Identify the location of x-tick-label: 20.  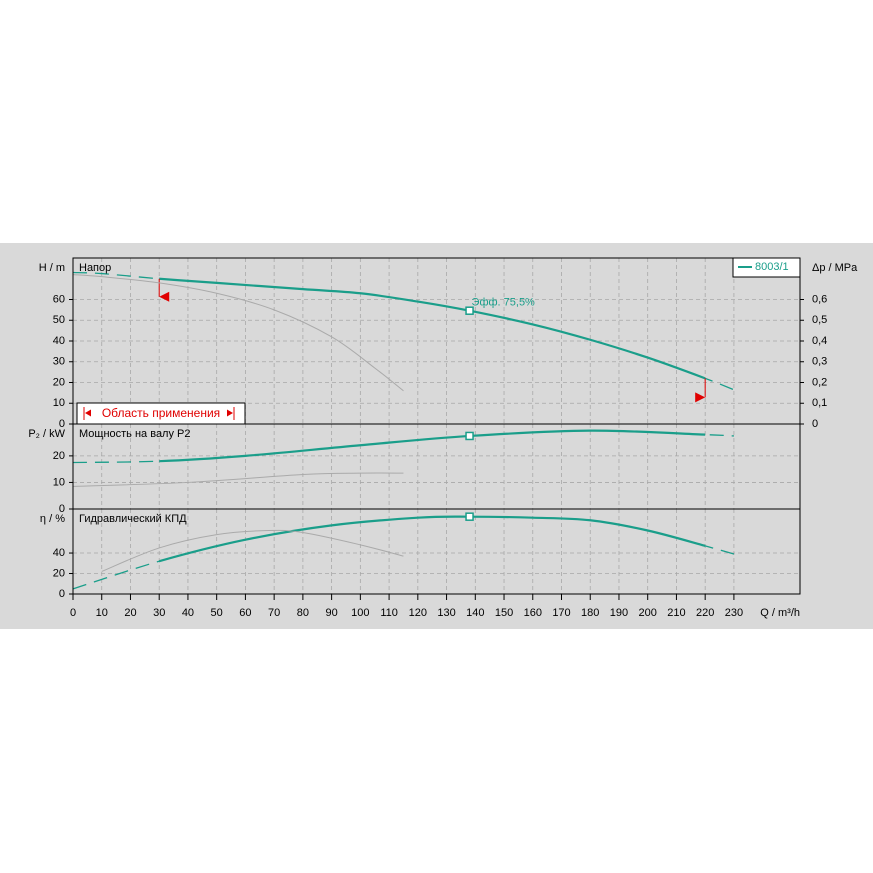
(130, 613).